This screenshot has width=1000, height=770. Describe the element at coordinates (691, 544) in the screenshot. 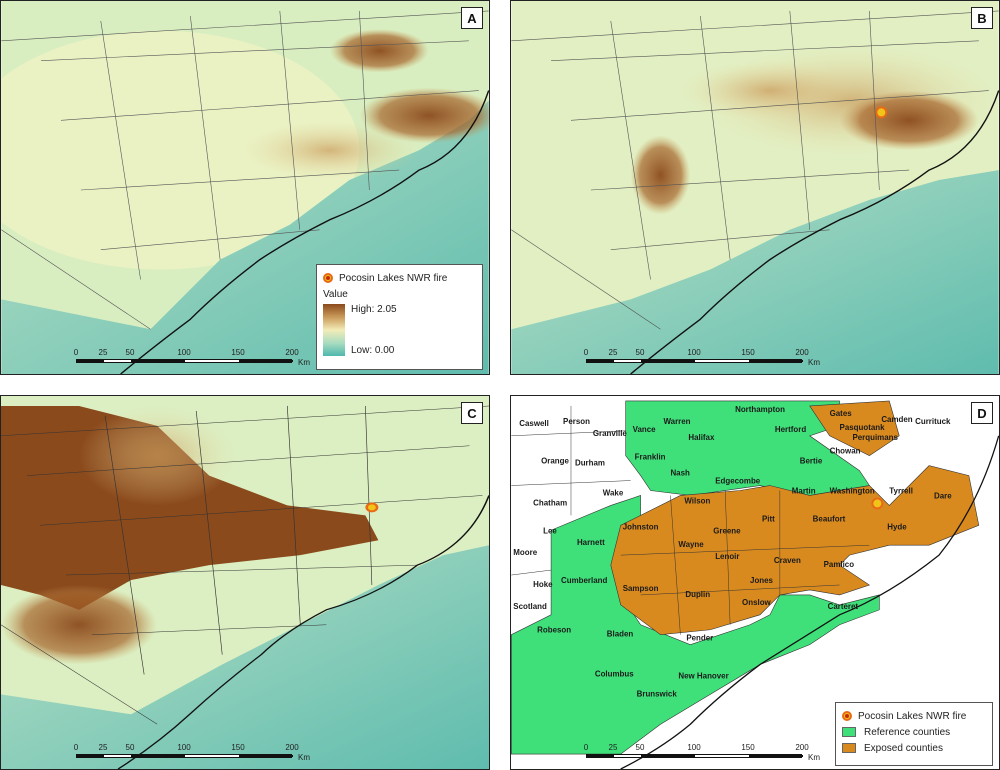

I see `county-label-wayne: Wayne` at that location.